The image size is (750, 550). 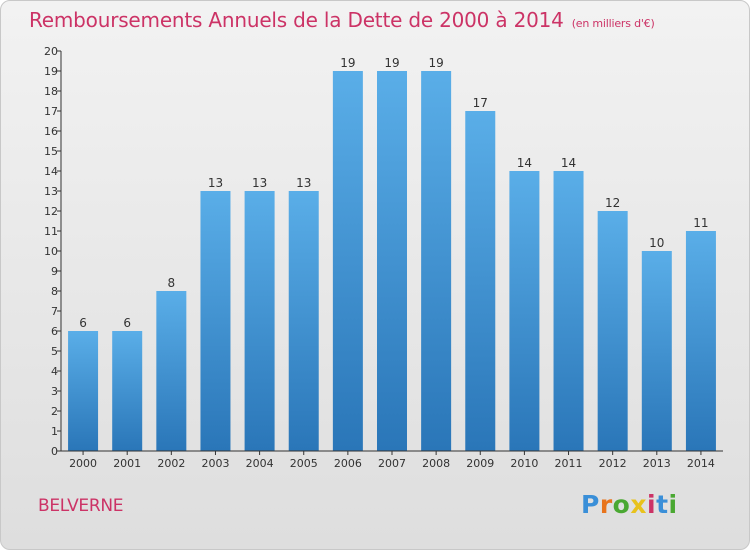 What do you see at coordinates (700, 223) in the screenshot?
I see `data-label-2014: 11` at bounding box center [700, 223].